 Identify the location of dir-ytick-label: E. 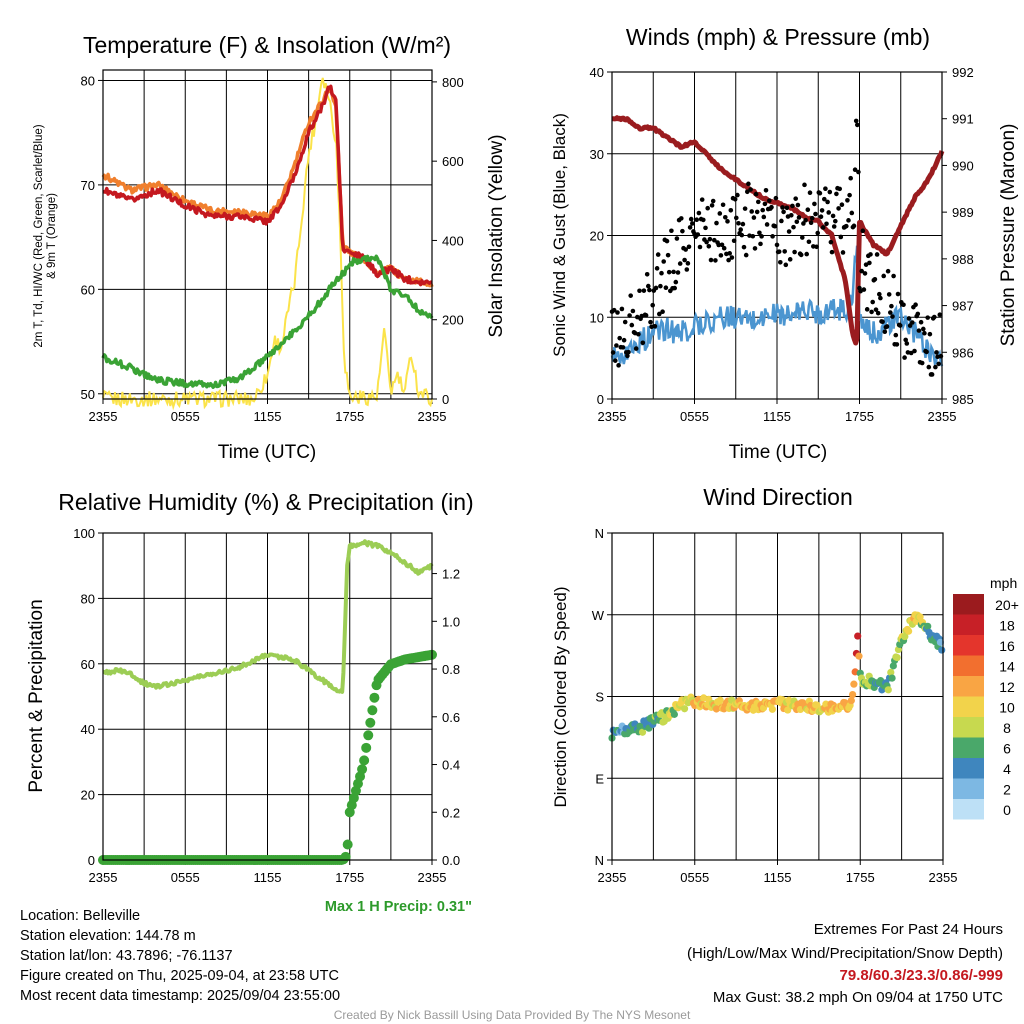
(599, 778).